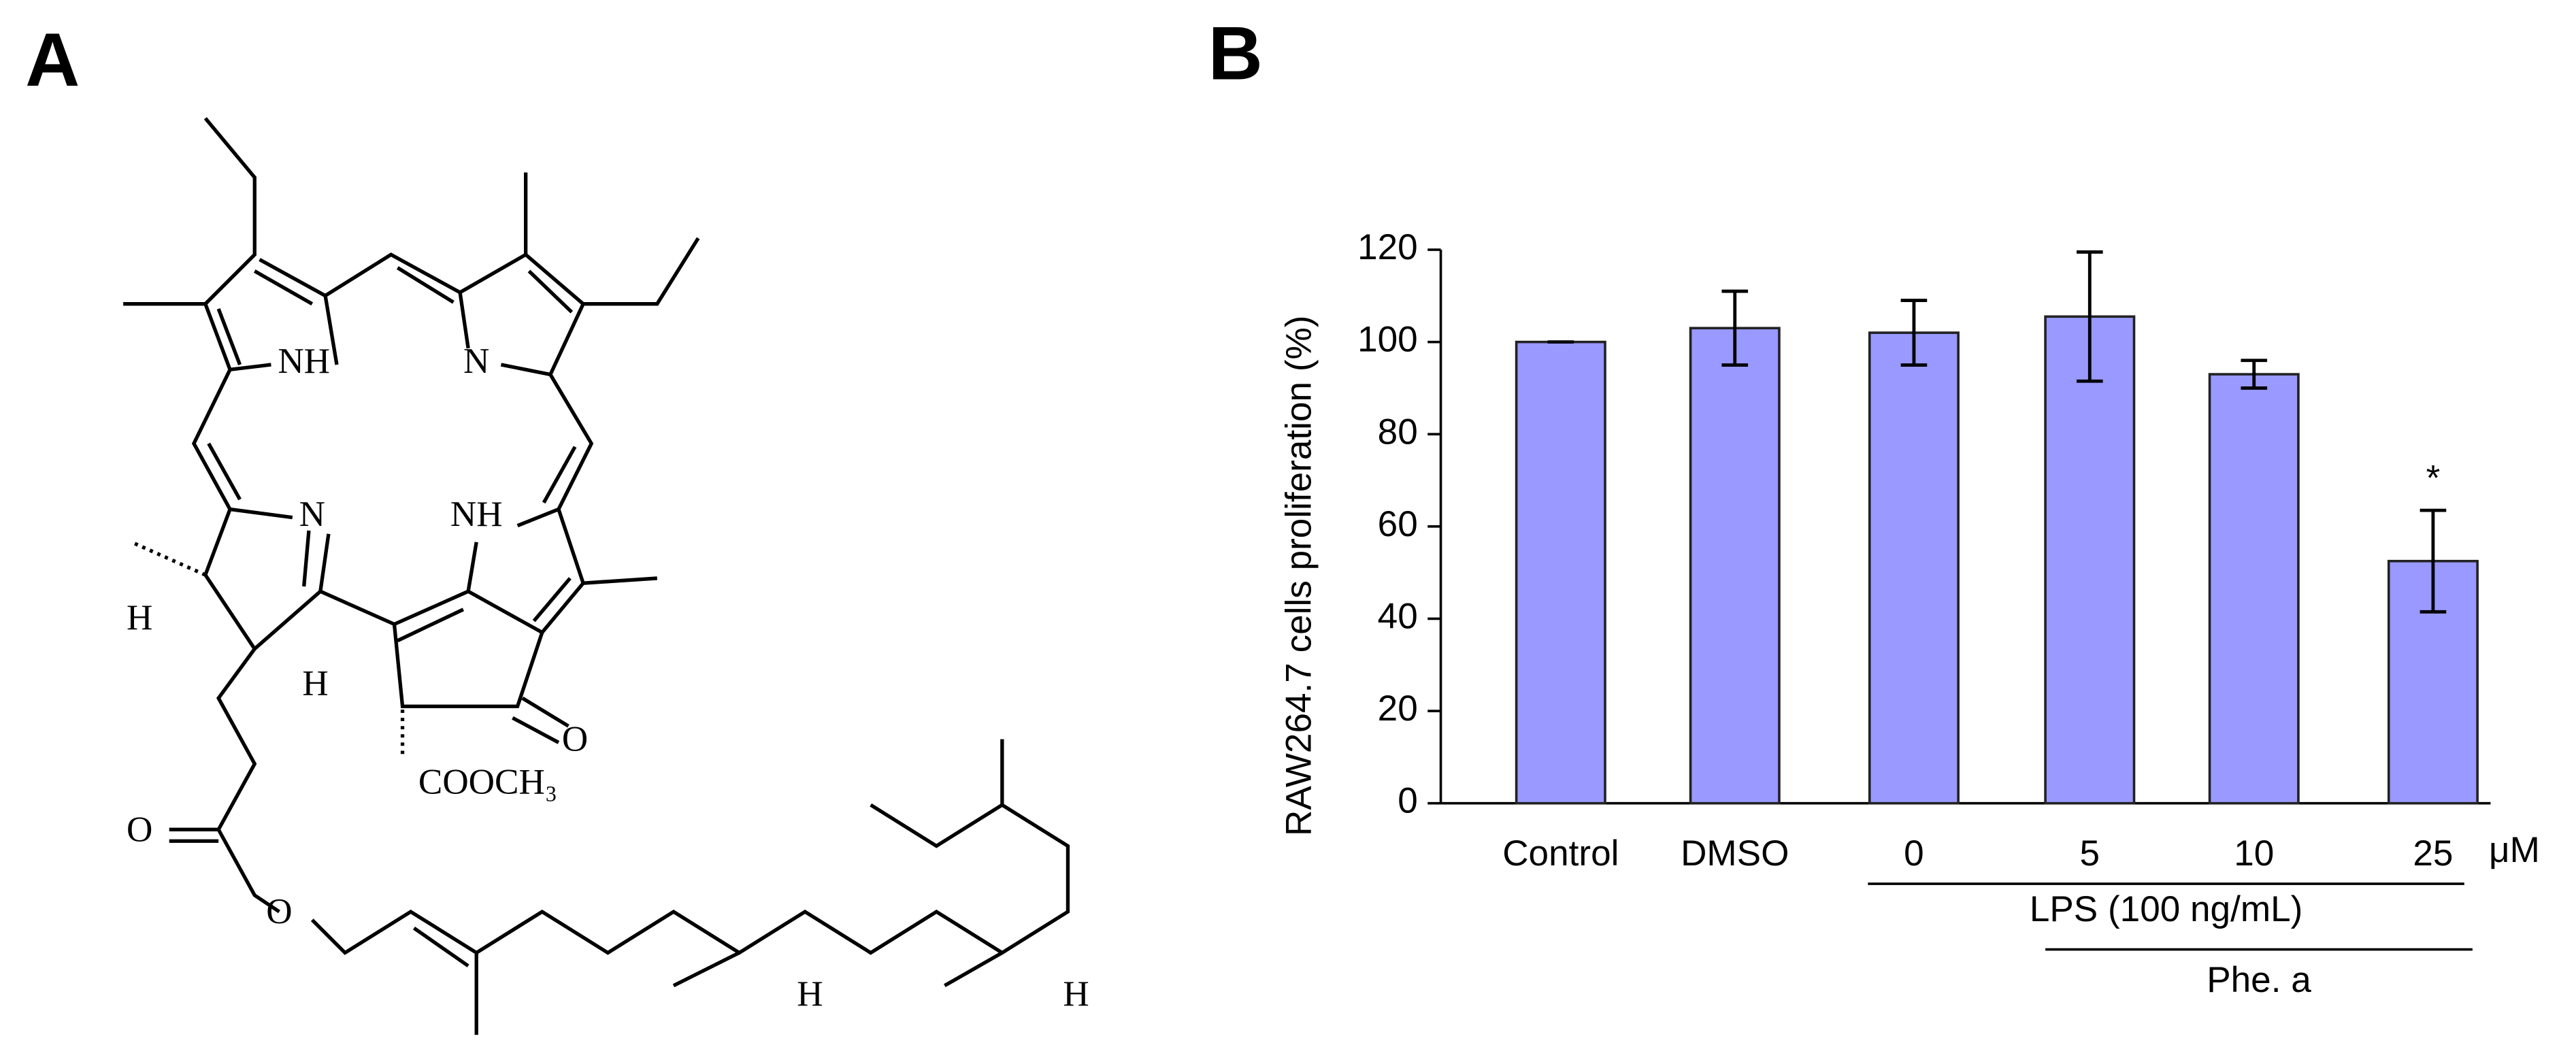 This screenshot has width=2576, height=1062. I want to click on y-tick-label: 100, so click(1388, 340).